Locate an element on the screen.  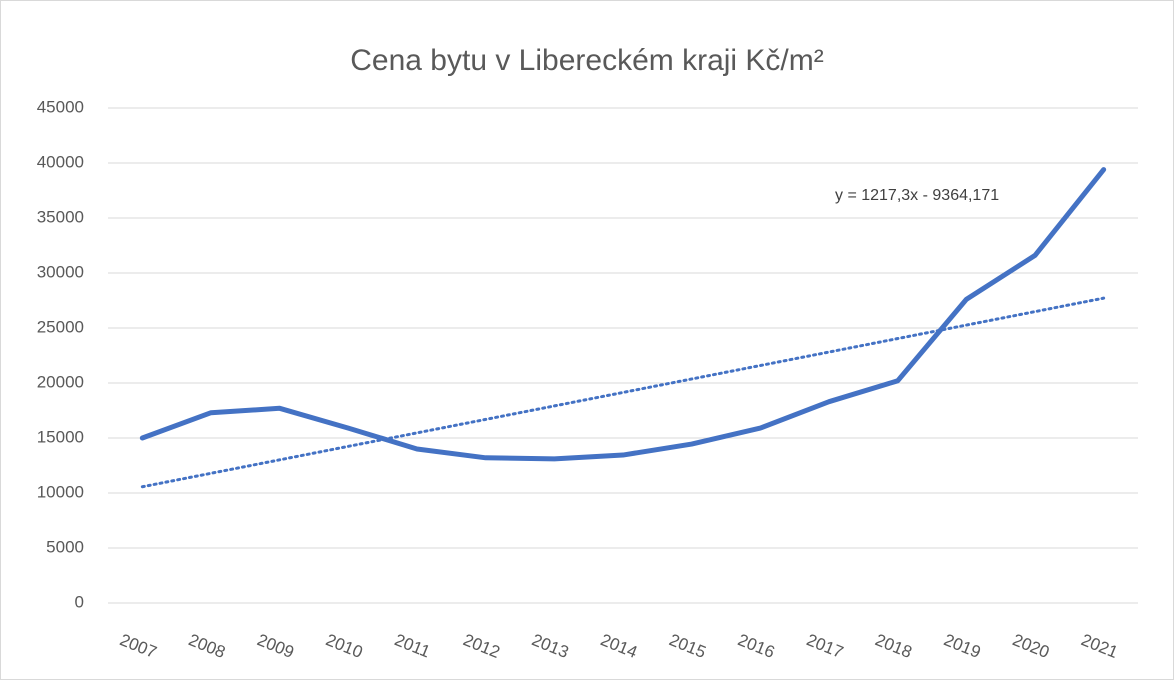
y-tick-label: 45000 is located at coordinates (60, 106).